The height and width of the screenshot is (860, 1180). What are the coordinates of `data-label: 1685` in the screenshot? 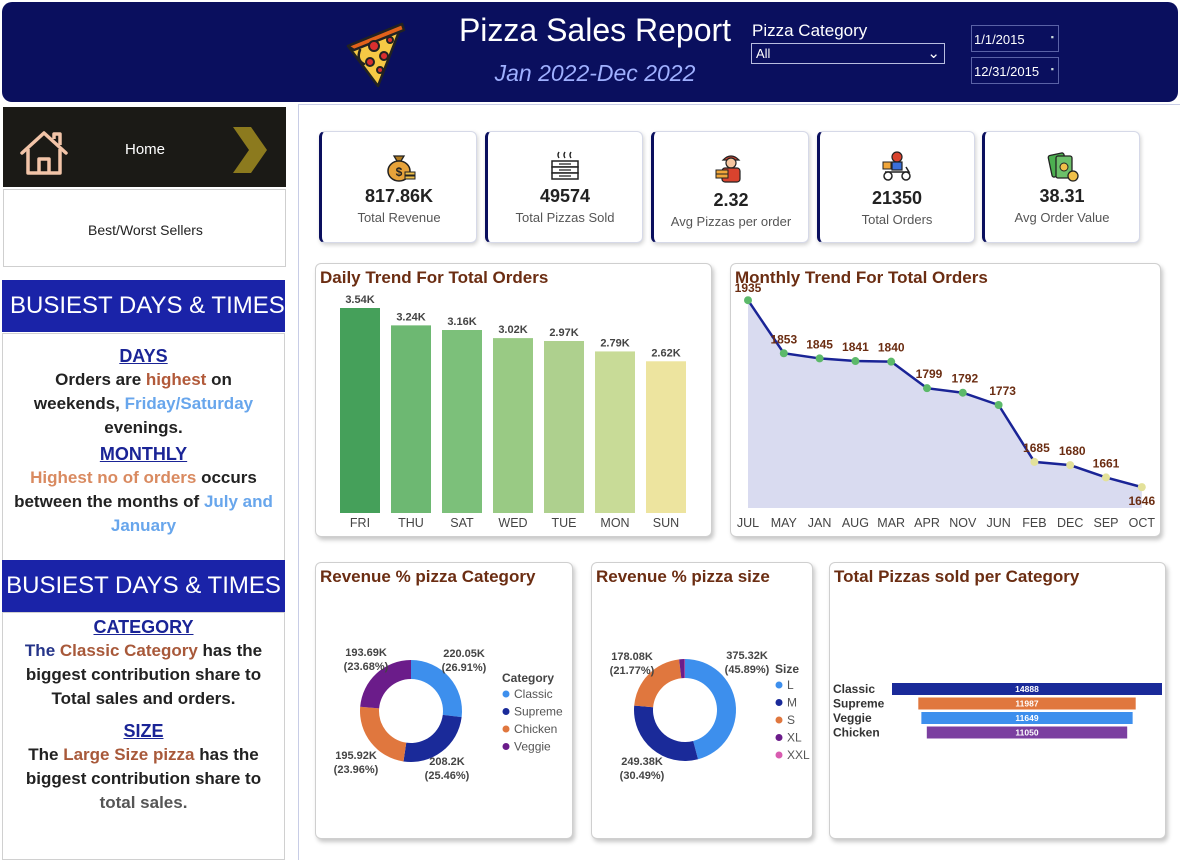 It's located at (1036, 448).